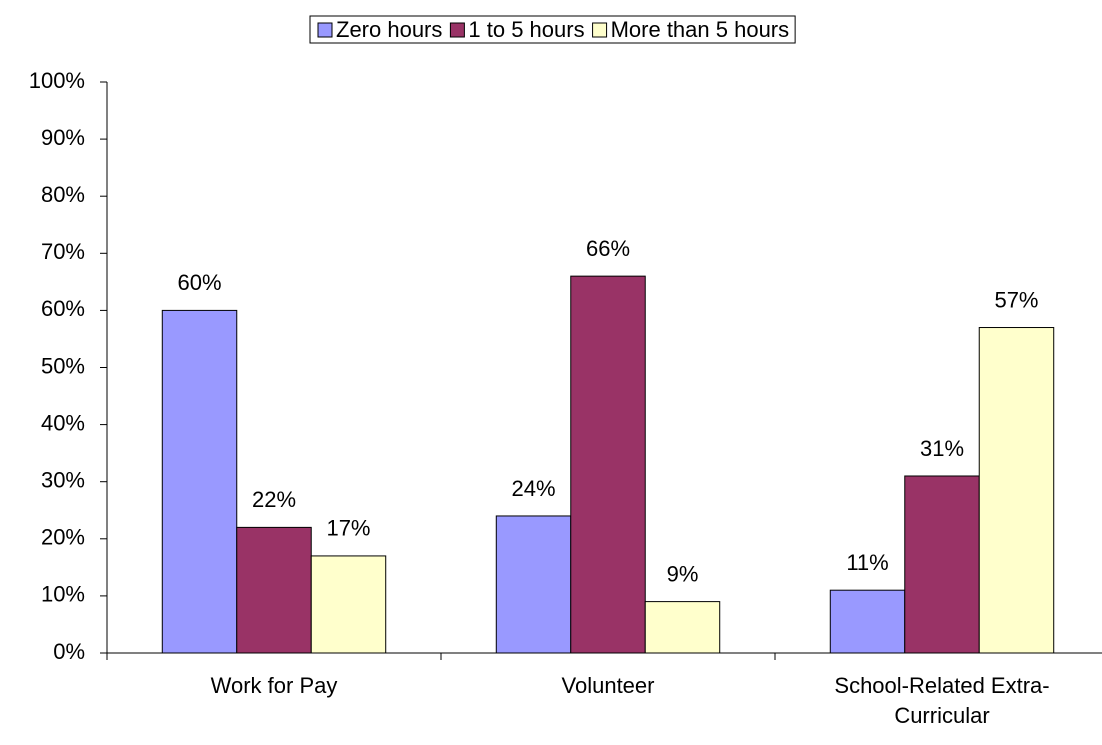 The image size is (1102, 745). What do you see at coordinates (700, 29) in the screenshot?
I see `legend-label: More than 5 hours` at bounding box center [700, 29].